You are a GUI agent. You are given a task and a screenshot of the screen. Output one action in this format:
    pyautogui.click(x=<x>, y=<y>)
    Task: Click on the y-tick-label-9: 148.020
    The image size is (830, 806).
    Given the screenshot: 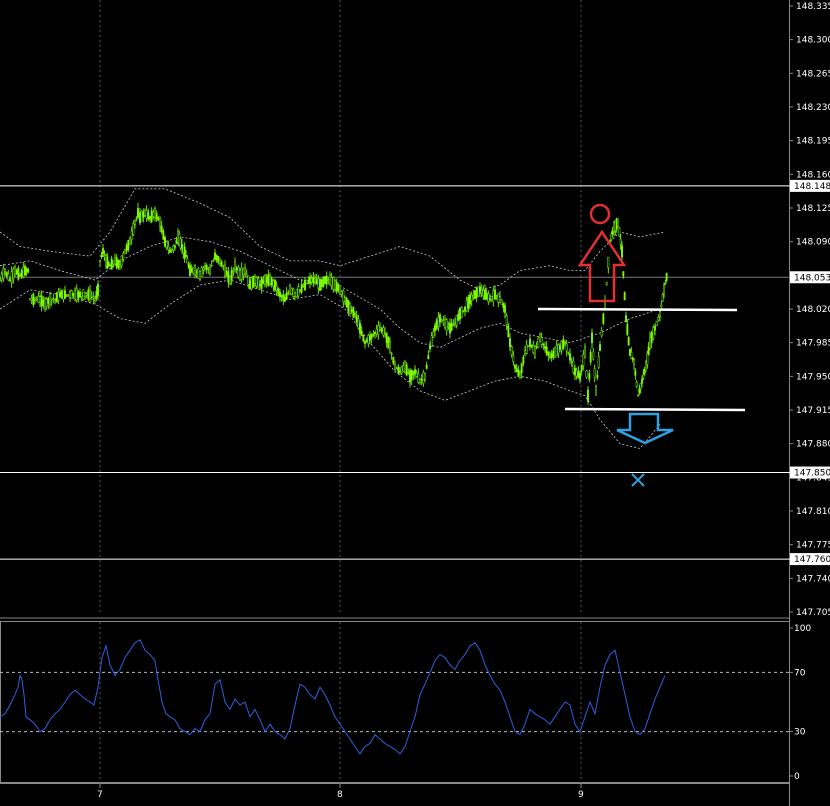 What is the action you would take?
    pyautogui.click(x=813, y=310)
    